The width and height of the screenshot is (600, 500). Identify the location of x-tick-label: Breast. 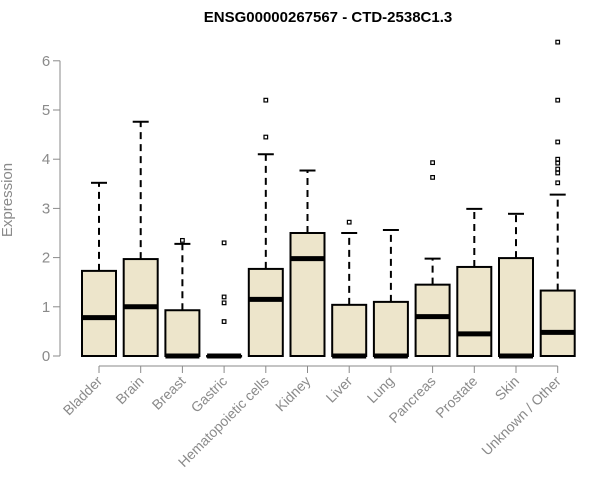
(169, 393).